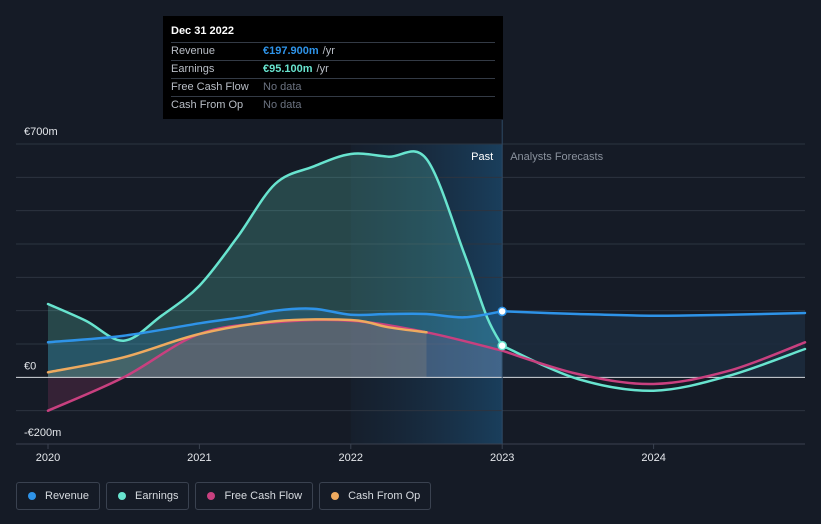  Describe the element at coordinates (275, 325) in the screenshot. I see `series-line-revenue` at that location.